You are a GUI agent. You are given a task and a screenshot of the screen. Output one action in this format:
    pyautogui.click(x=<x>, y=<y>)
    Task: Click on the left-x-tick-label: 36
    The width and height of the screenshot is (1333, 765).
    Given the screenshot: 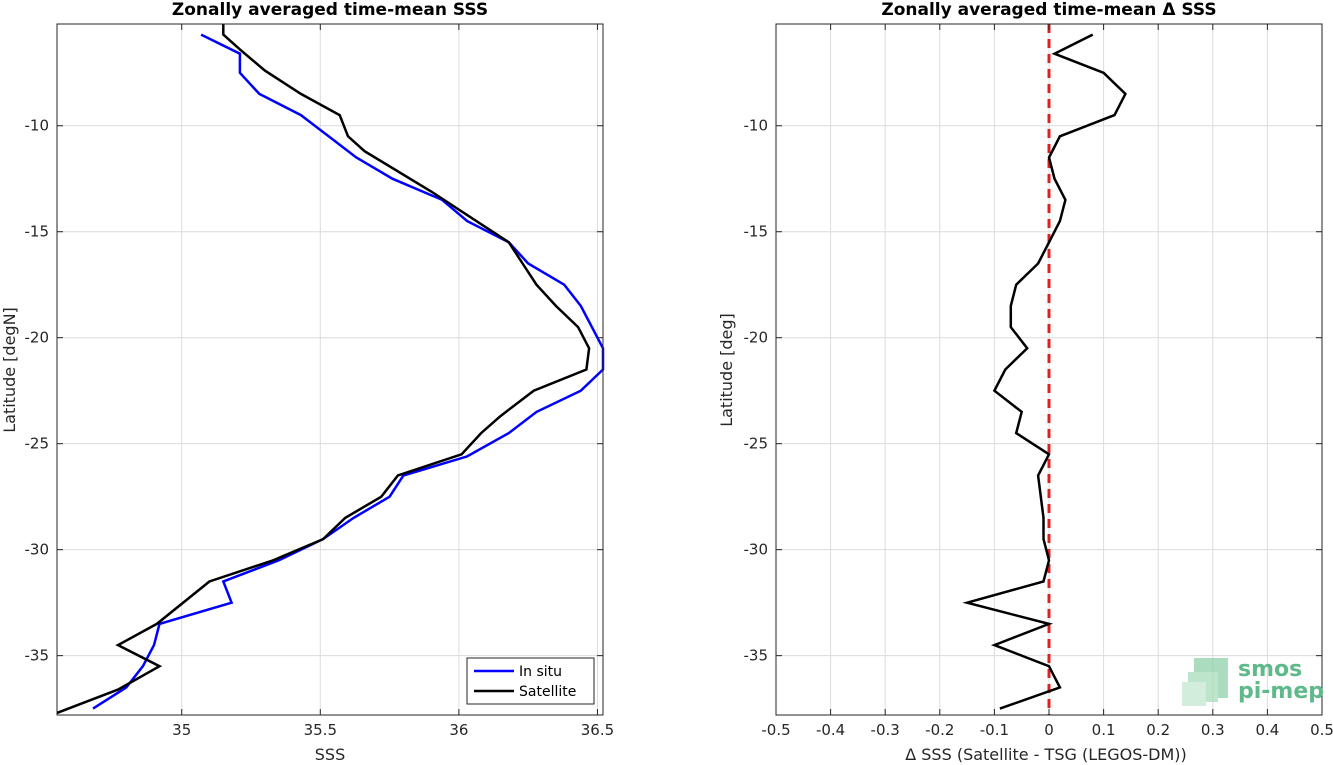 What is the action you would take?
    pyautogui.click(x=458, y=730)
    